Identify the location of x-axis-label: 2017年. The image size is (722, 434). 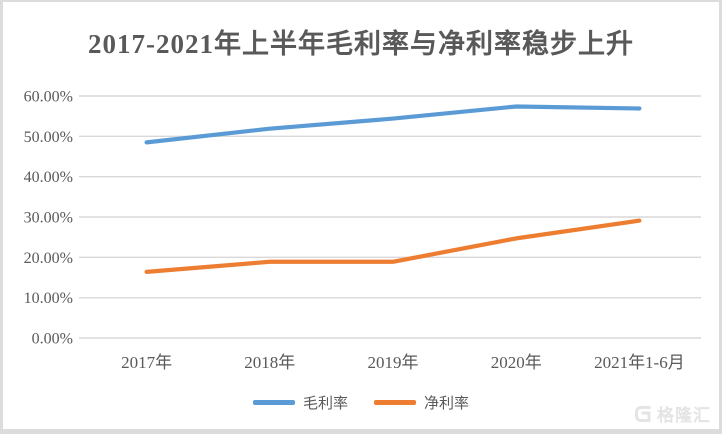
(146, 362).